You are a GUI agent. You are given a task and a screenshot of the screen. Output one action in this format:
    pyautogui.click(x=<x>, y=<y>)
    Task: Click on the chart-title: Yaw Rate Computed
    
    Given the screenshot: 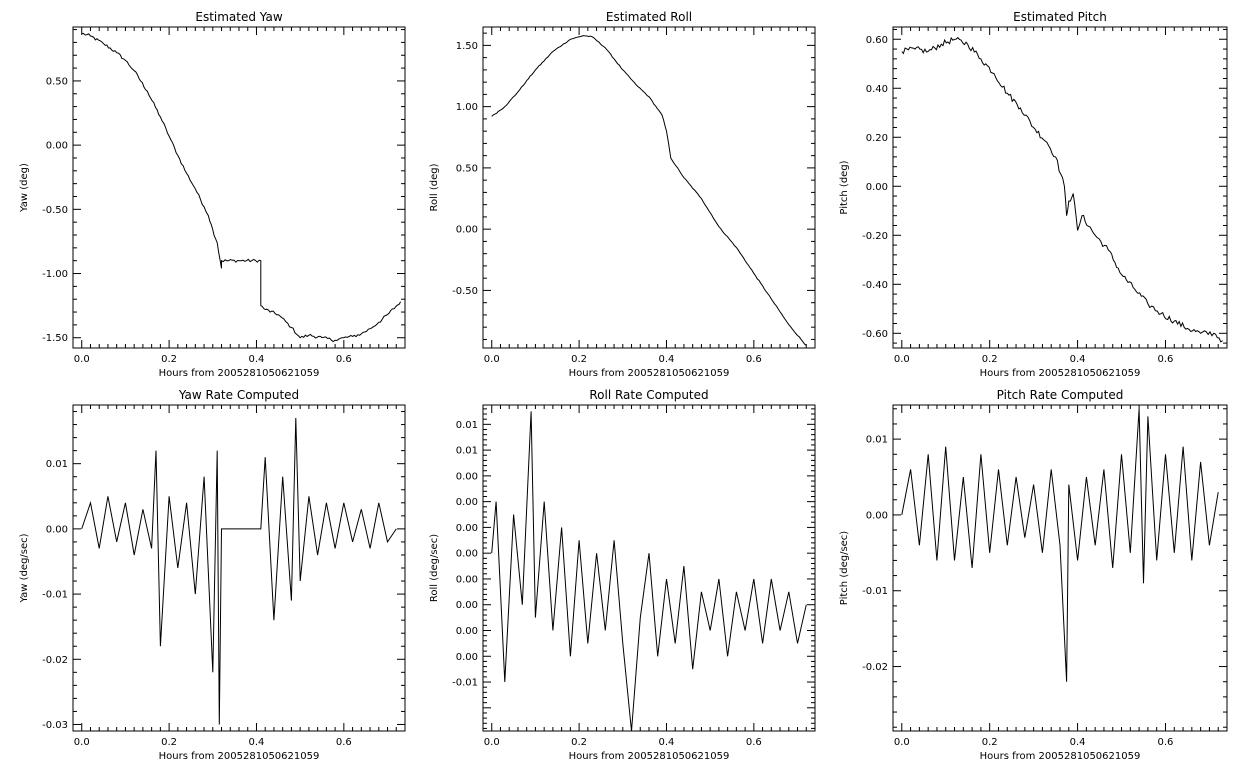 What is the action you would take?
    pyautogui.click(x=238, y=395)
    